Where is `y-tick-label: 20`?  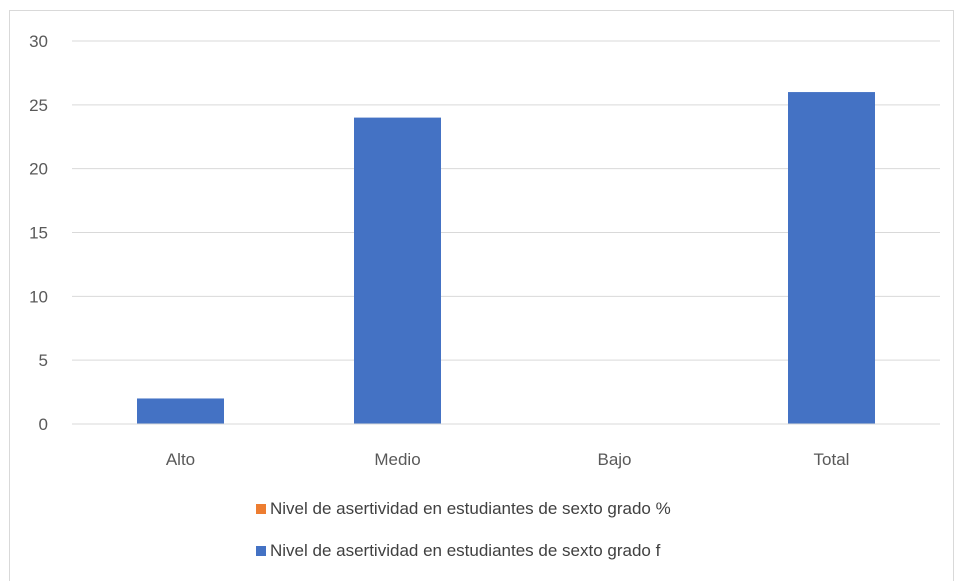 y-tick-label: 20 is located at coordinates (38, 169).